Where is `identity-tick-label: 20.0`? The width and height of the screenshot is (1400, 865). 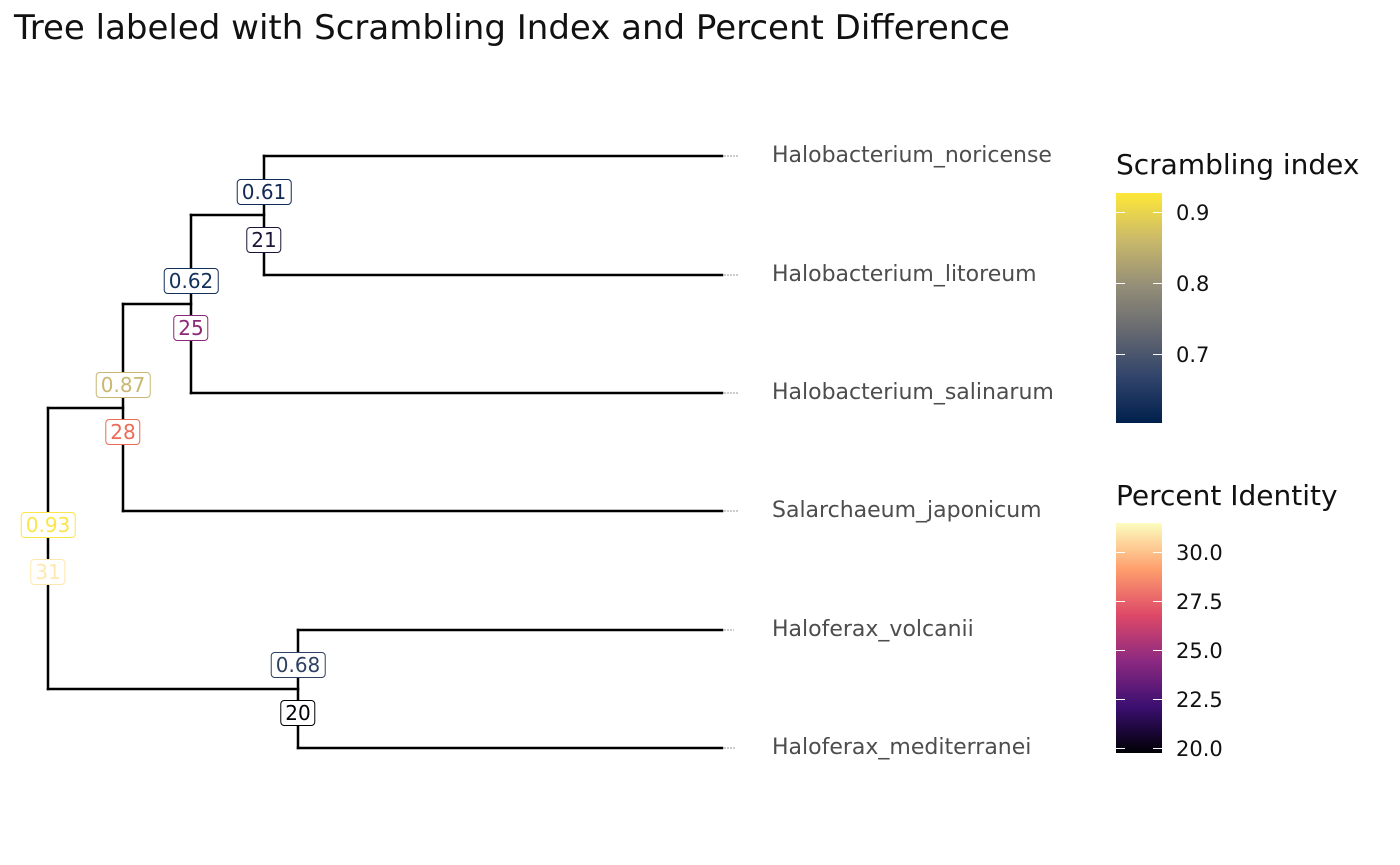
identity-tick-label: 20.0 is located at coordinates (1199, 749).